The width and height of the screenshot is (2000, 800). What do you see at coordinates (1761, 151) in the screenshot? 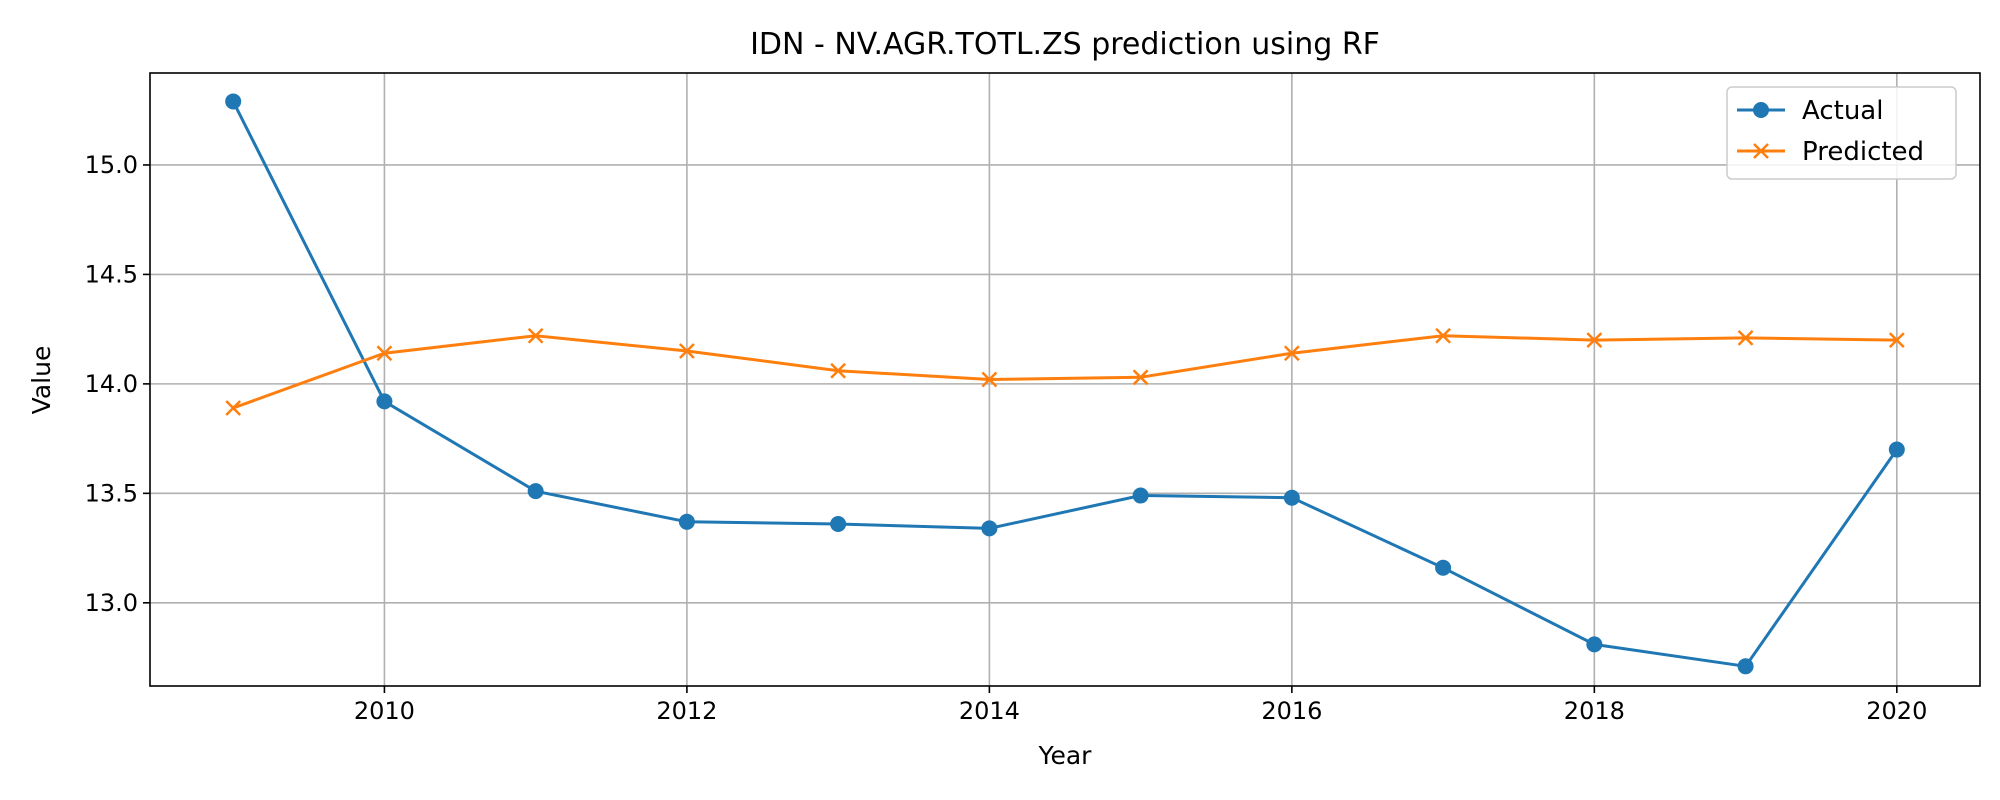
I see `legend-marker-predicted` at bounding box center [1761, 151].